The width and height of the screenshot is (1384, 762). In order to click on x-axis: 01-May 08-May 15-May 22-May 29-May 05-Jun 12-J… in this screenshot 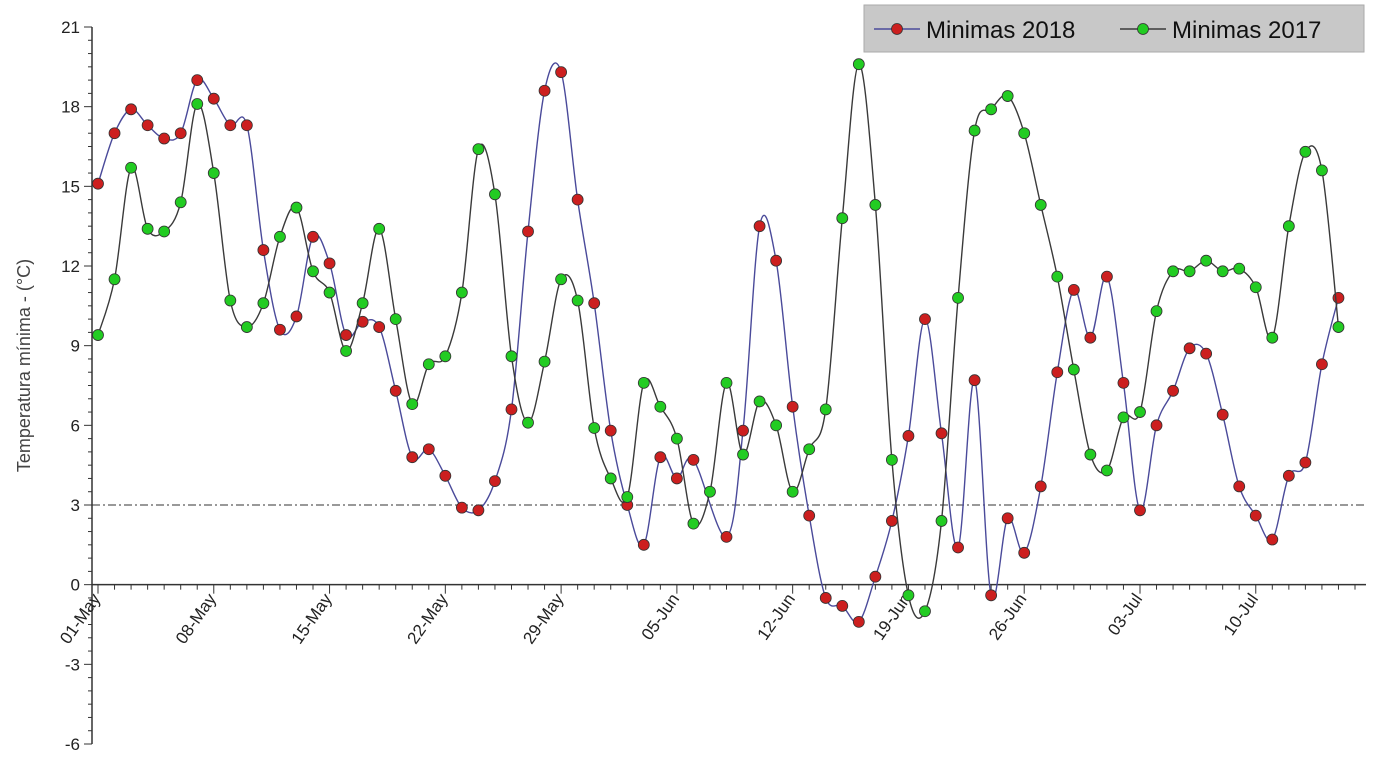, I will do `click(711, 615)`.